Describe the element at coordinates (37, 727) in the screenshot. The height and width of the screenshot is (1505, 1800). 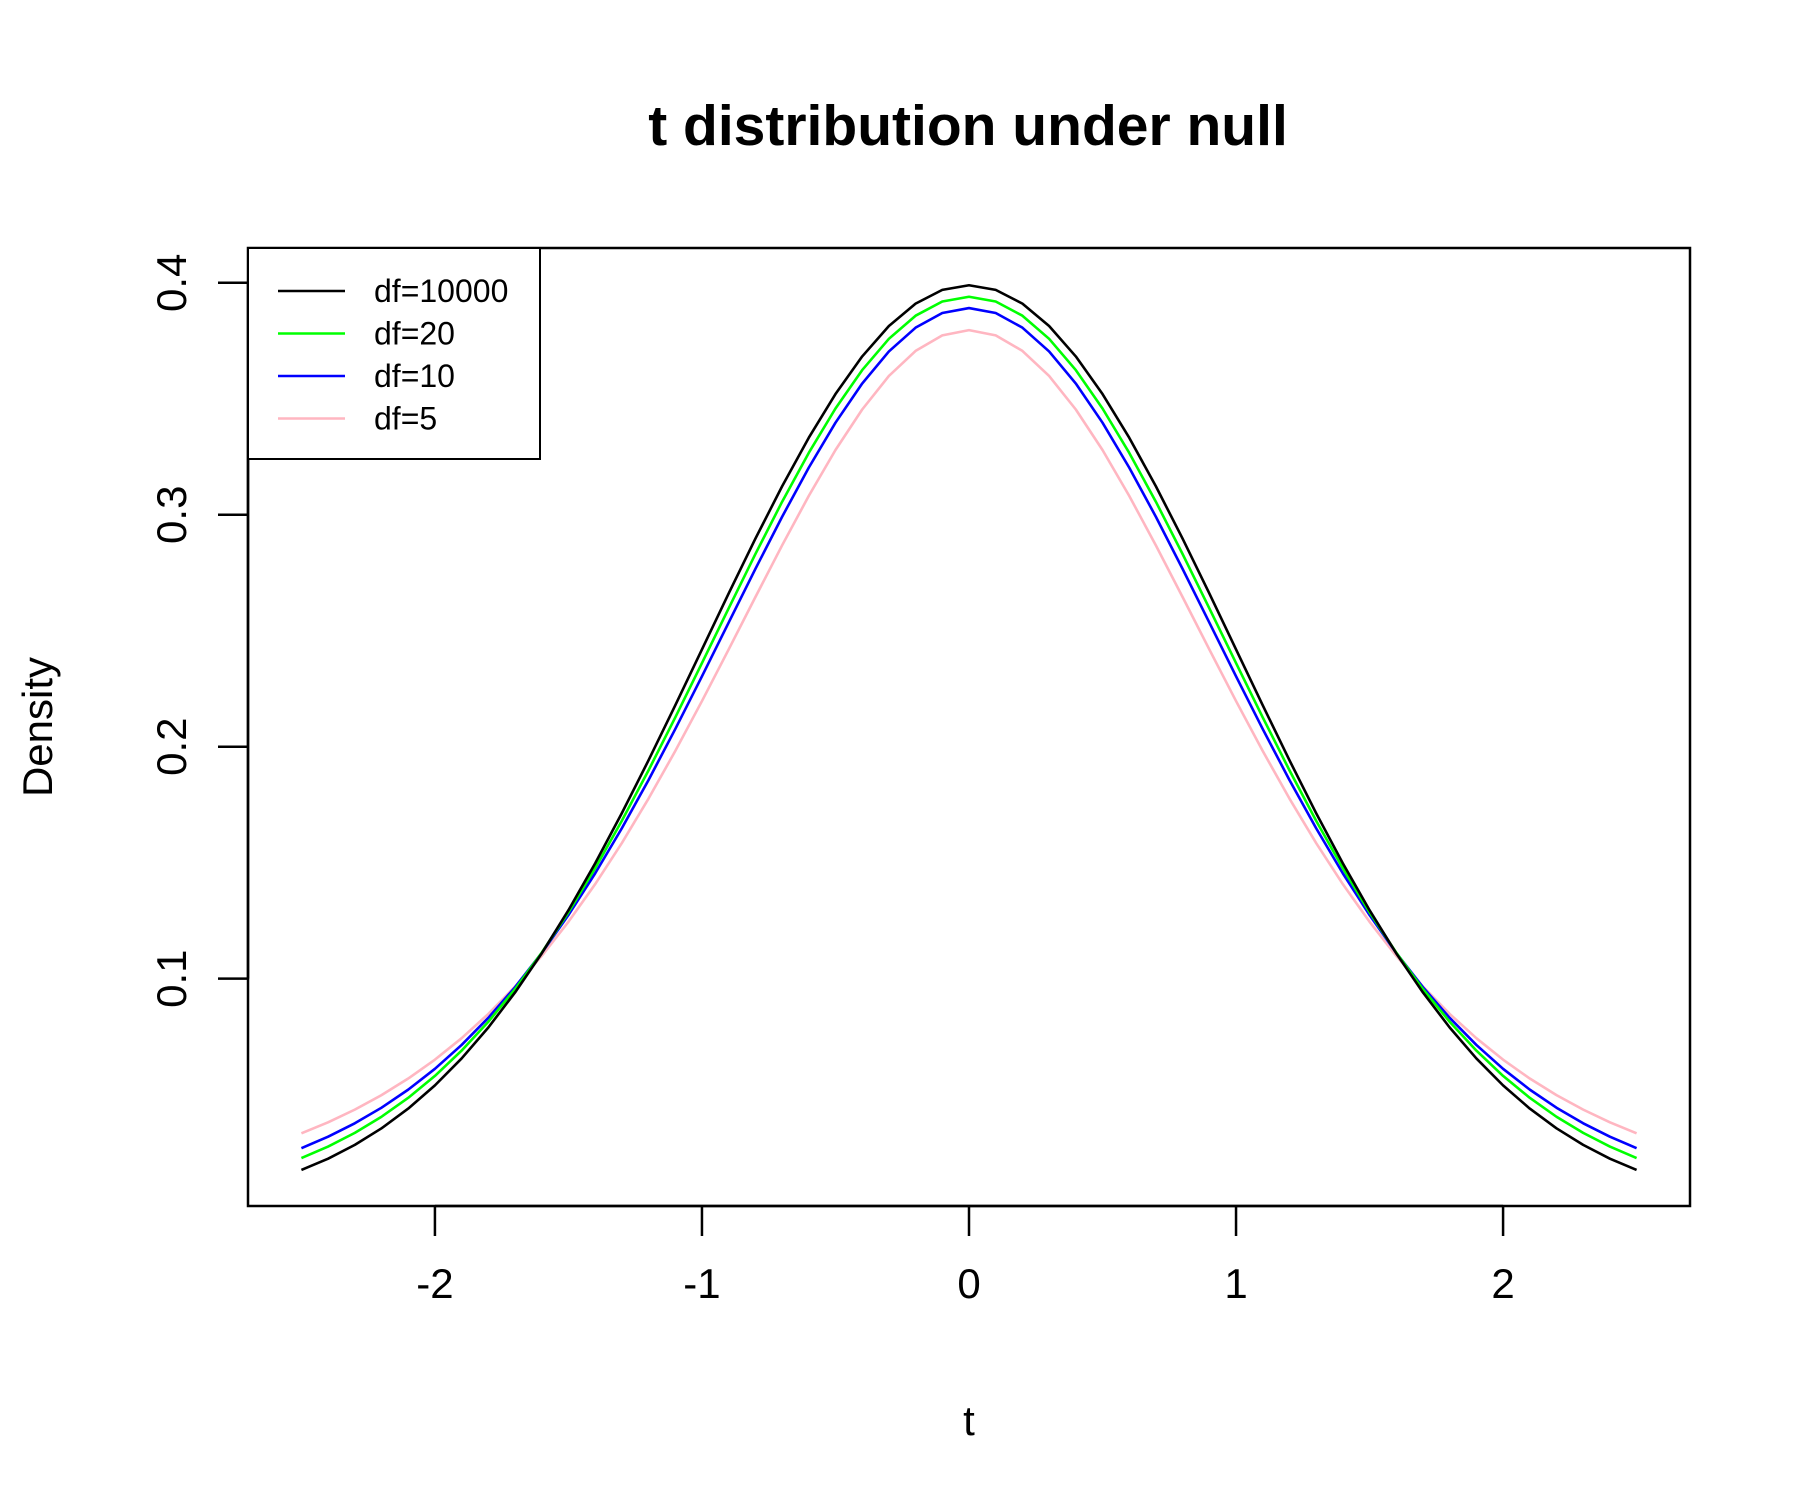
I see `y-axis-label: Density` at that location.